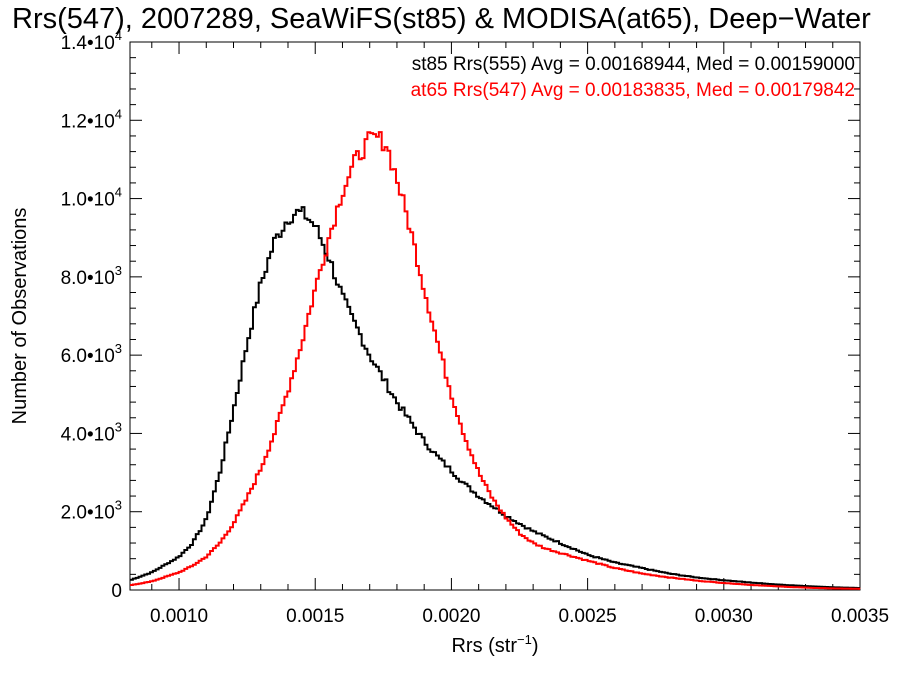 This screenshot has height=675, width=900. I want to click on x-axis-label-exponent: −1, so click(524, 639).